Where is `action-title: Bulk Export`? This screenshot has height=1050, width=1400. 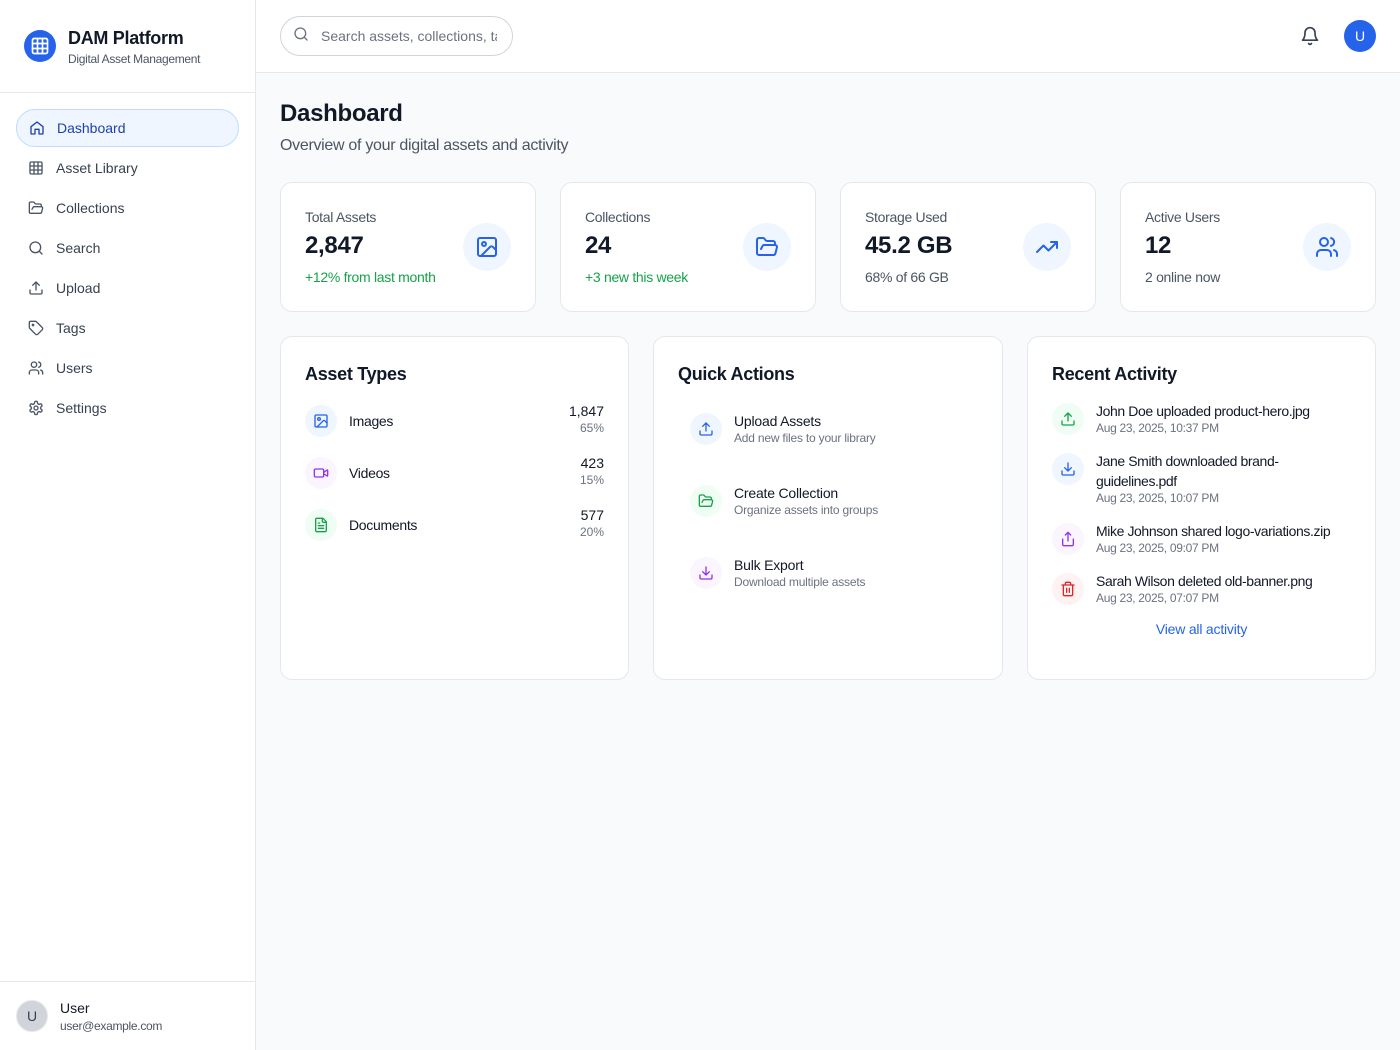 action-title: Bulk Export is located at coordinates (769, 565).